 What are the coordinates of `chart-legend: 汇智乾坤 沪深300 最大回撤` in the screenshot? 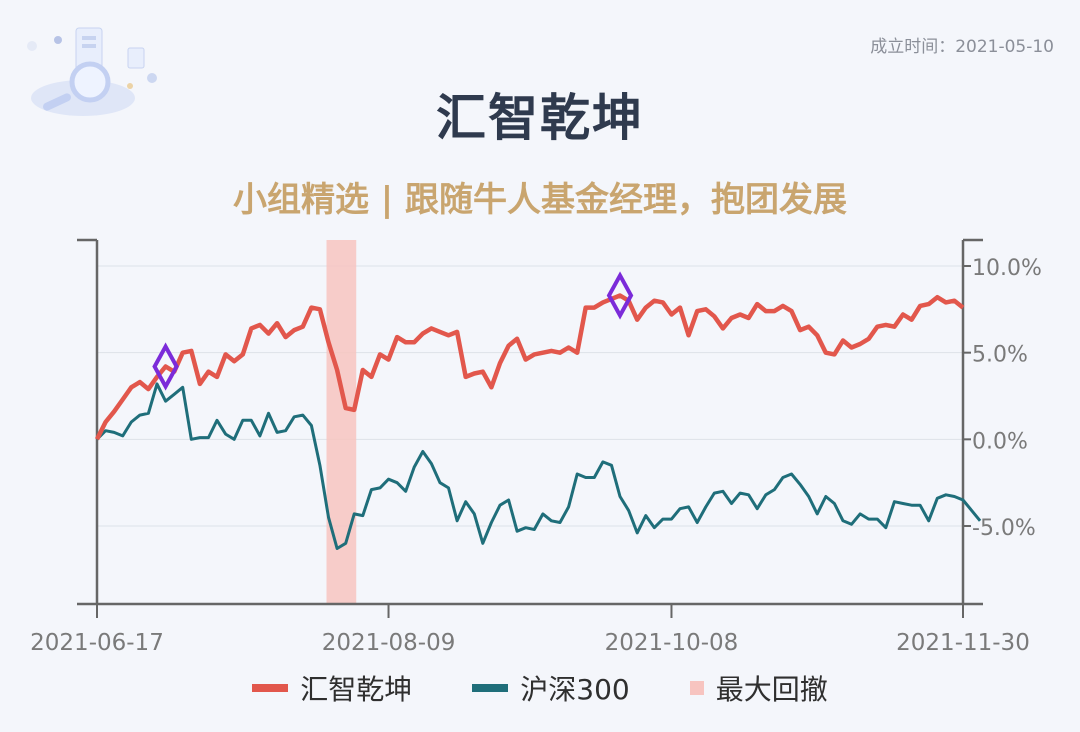 It's located at (540, 688).